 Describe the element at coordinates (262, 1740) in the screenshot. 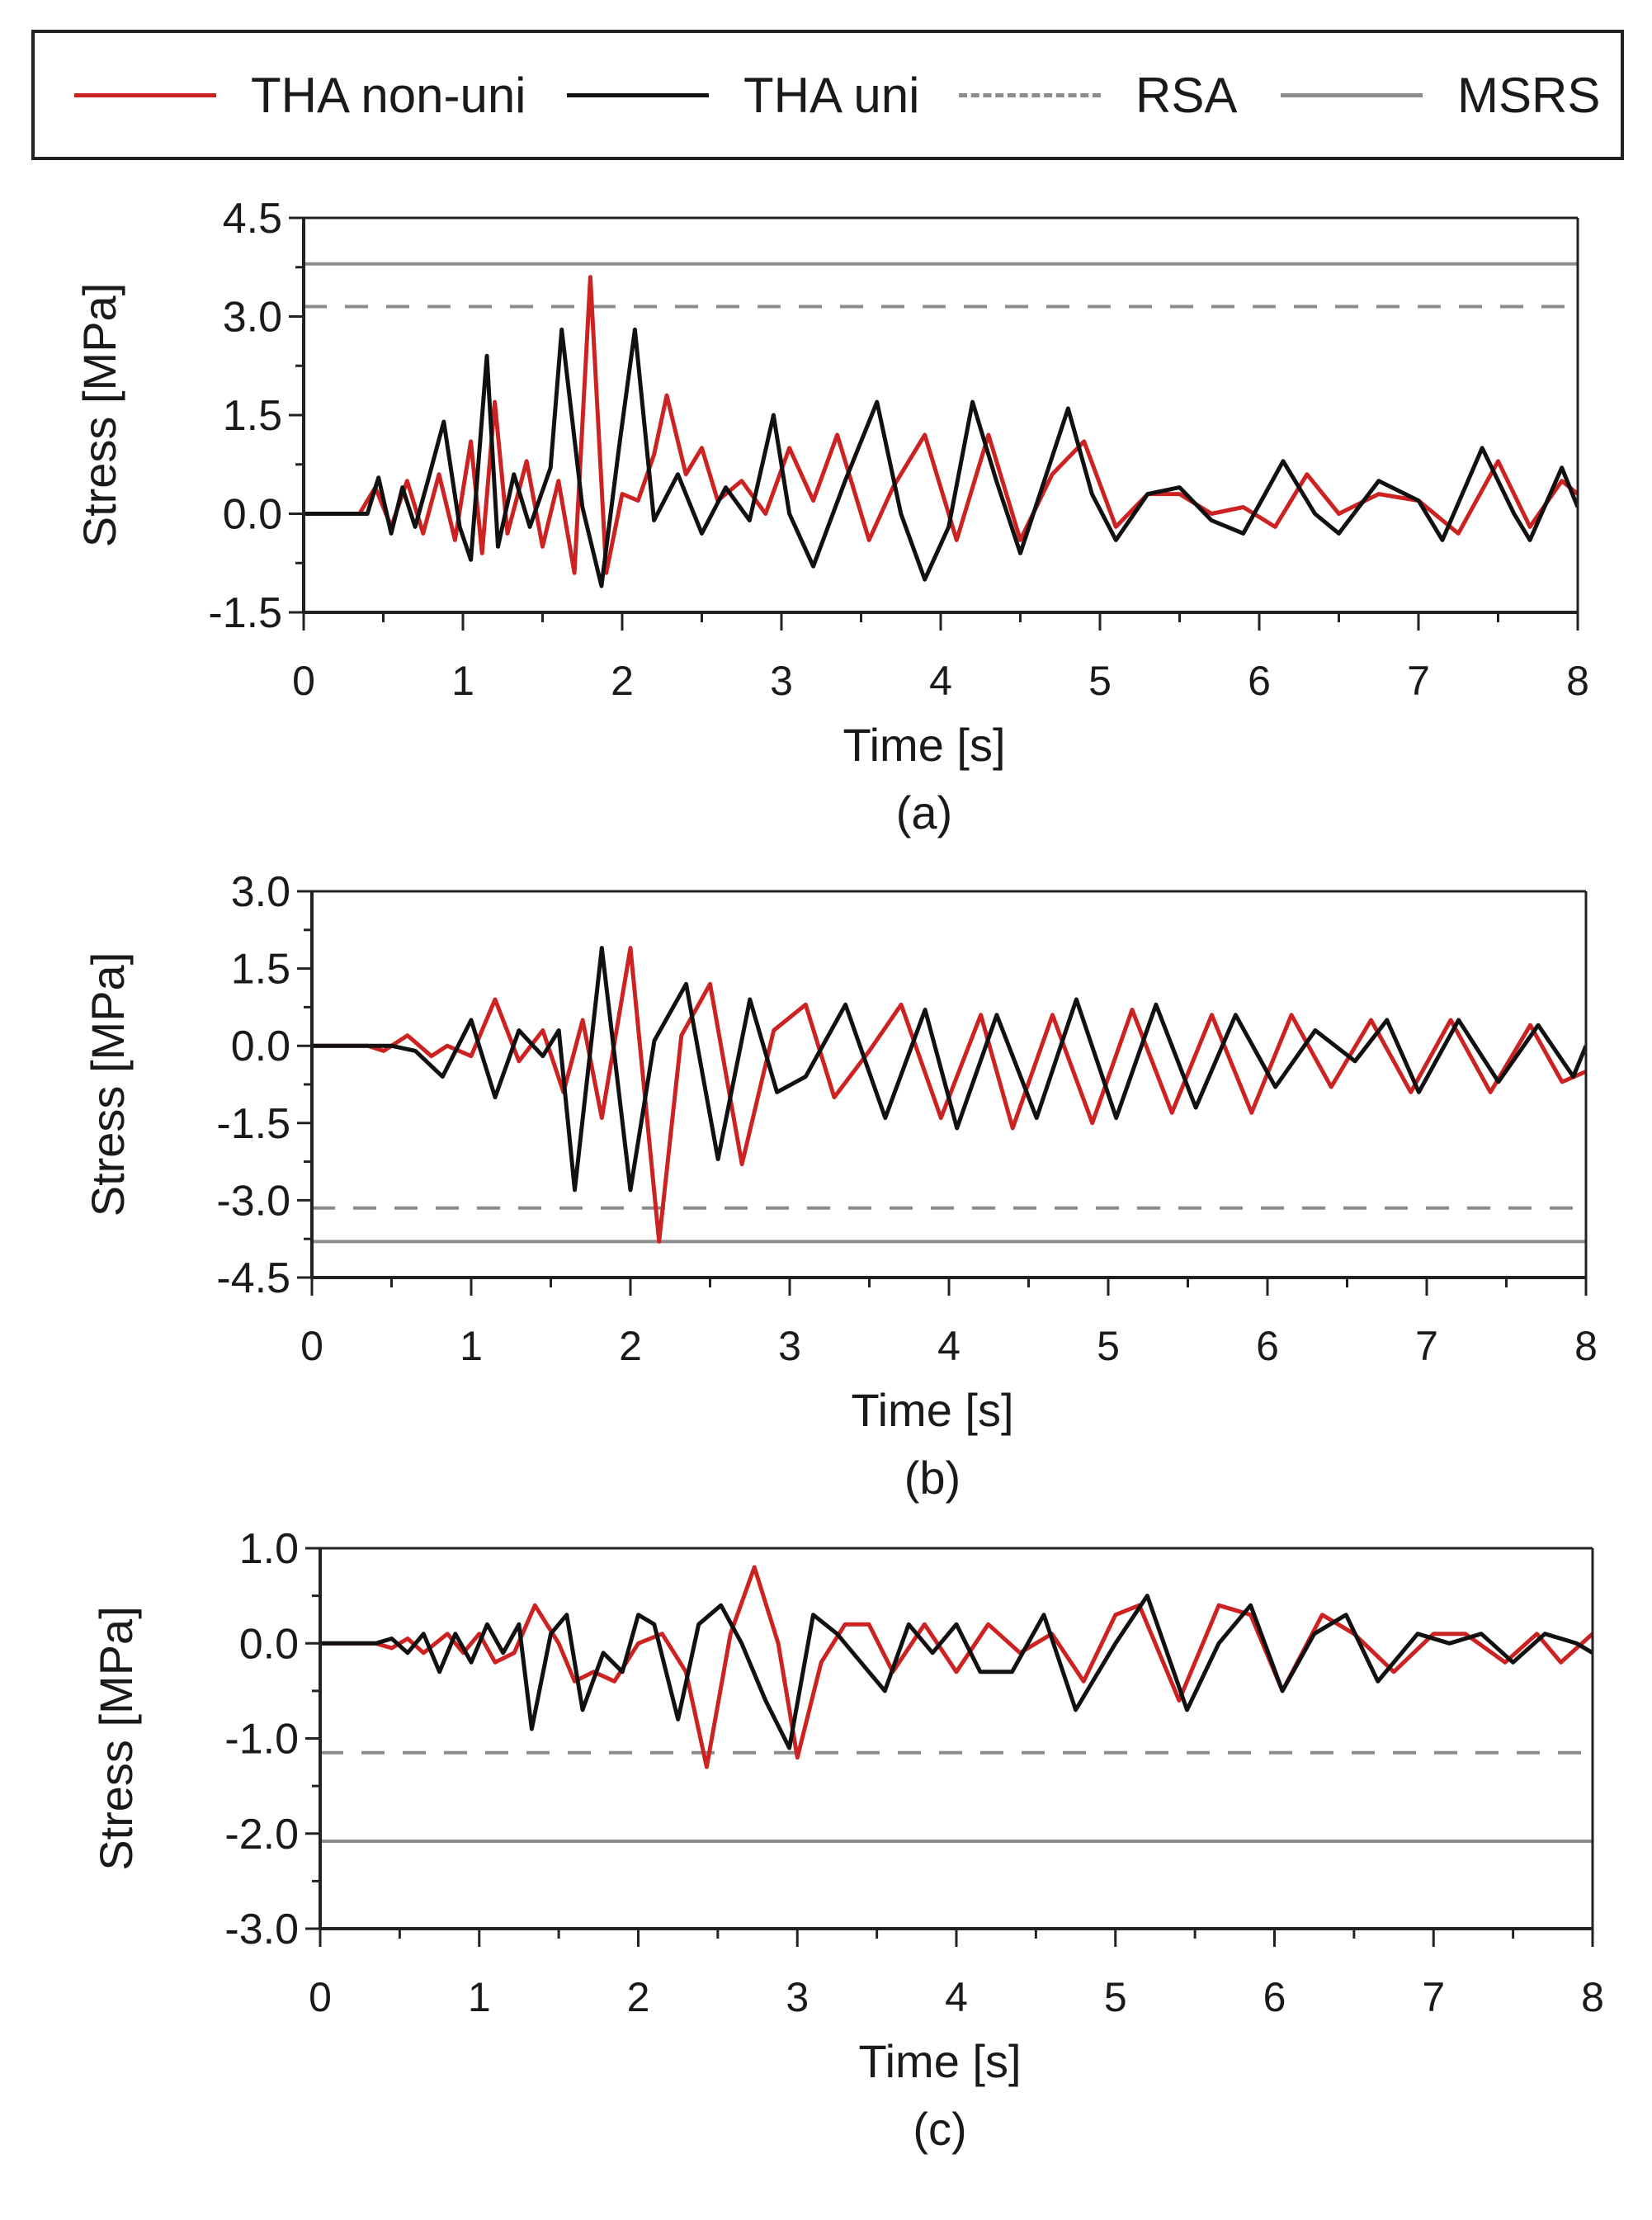

I see `panel-c-y-tick-label: -1.0` at that location.